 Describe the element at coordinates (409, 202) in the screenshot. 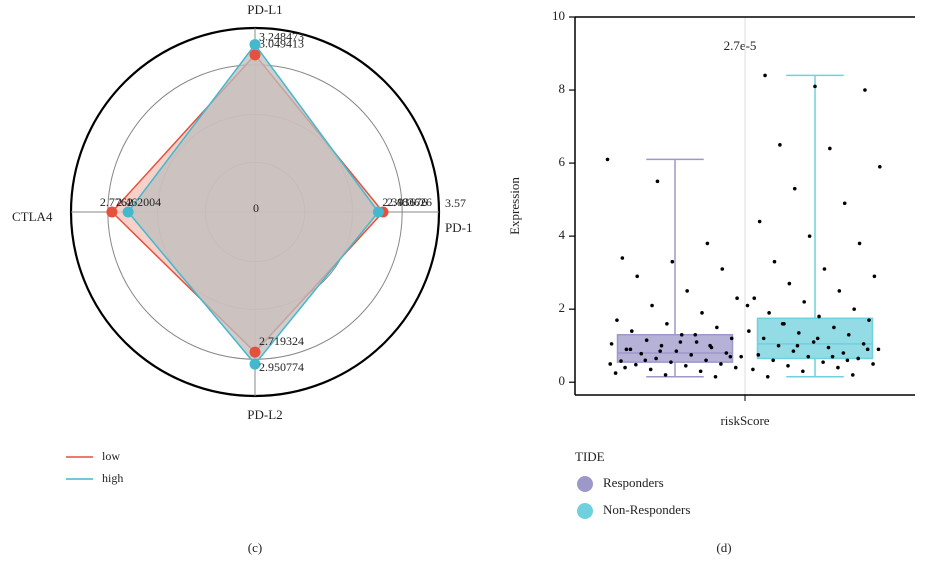

I see `value-label: 2.483626` at that location.